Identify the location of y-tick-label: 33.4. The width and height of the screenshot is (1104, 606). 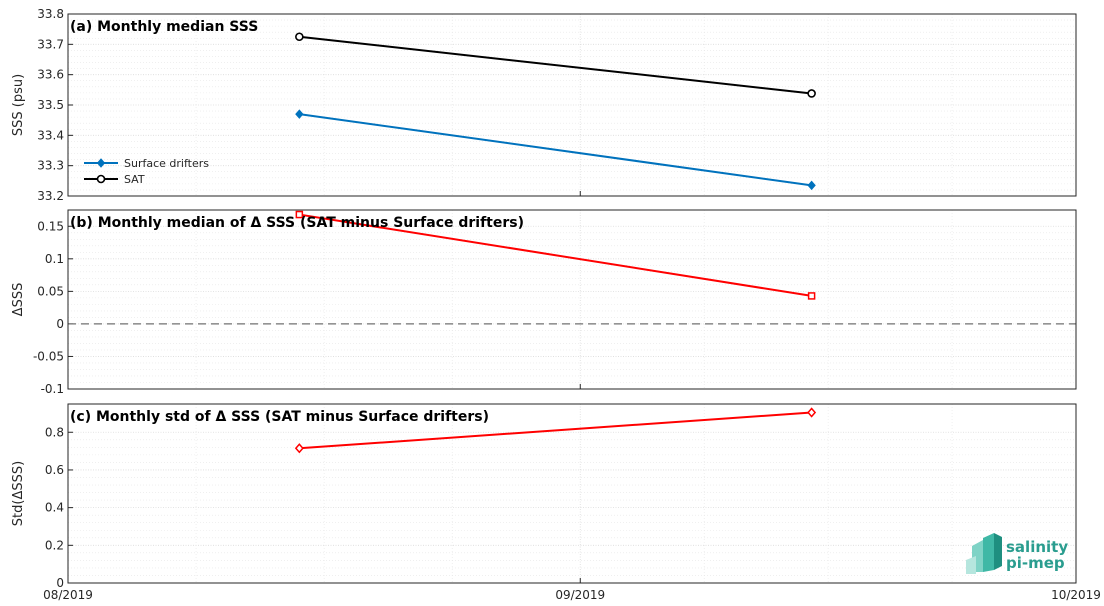
(50, 135).